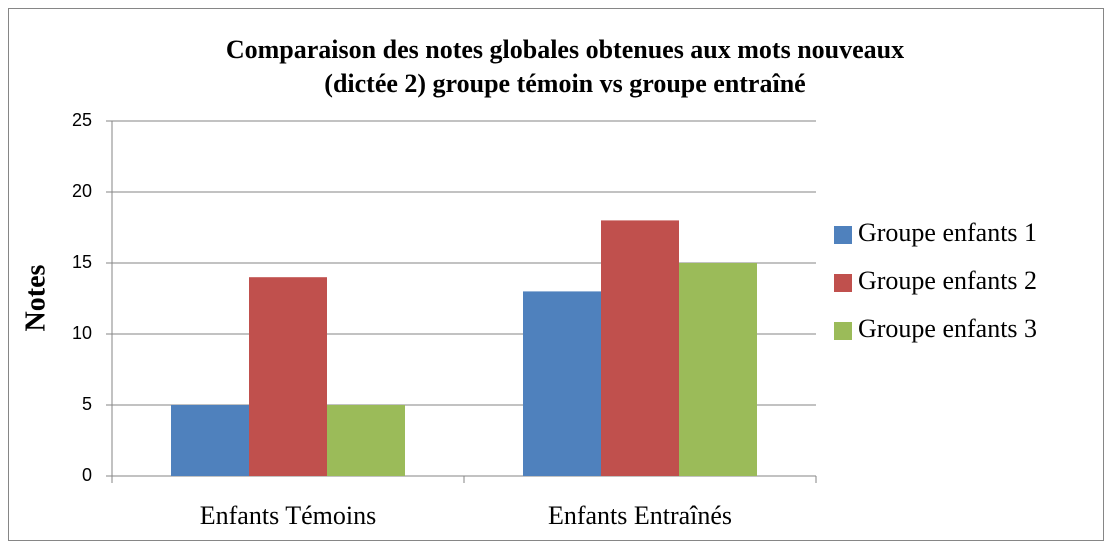  Describe the element at coordinates (947, 232) in the screenshot. I see `legend-label: Groupe enfants 1` at that location.